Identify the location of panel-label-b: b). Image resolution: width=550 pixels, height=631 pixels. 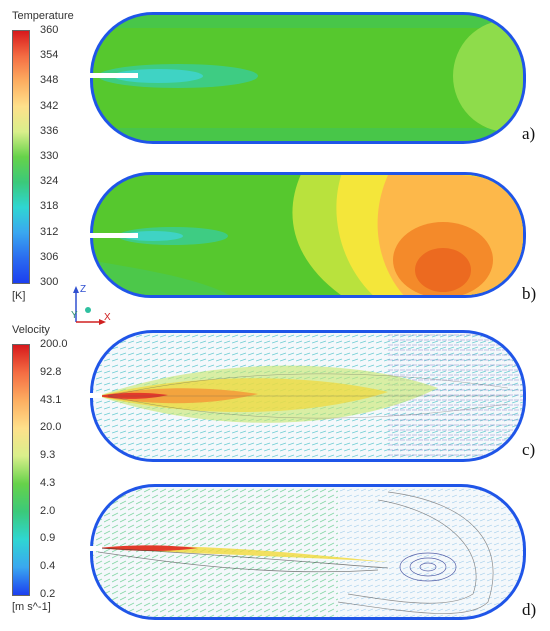
(529, 293).